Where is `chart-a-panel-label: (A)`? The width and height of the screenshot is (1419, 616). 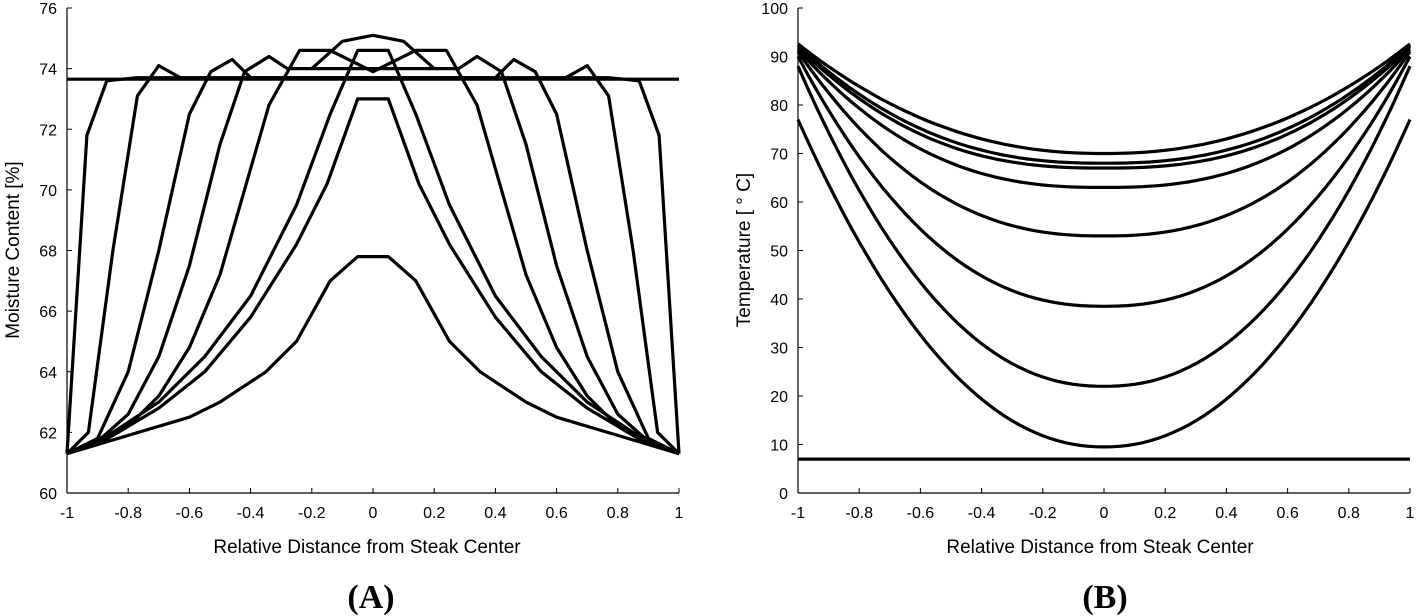 chart-a-panel-label: (A) is located at coordinates (370, 597).